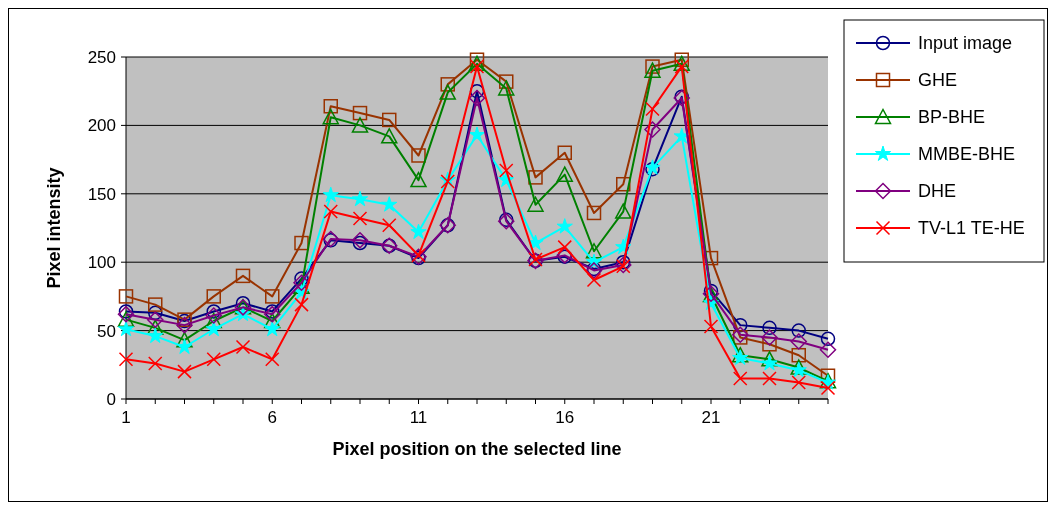  Describe the element at coordinates (971, 228) in the screenshot. I see `legend-label: TV-L1 TE-HE` at that location.